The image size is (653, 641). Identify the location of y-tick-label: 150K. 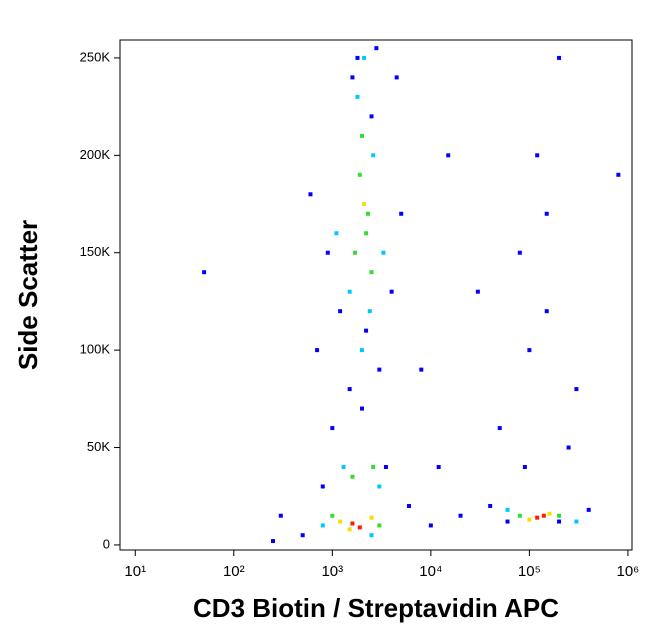
(95, 251).